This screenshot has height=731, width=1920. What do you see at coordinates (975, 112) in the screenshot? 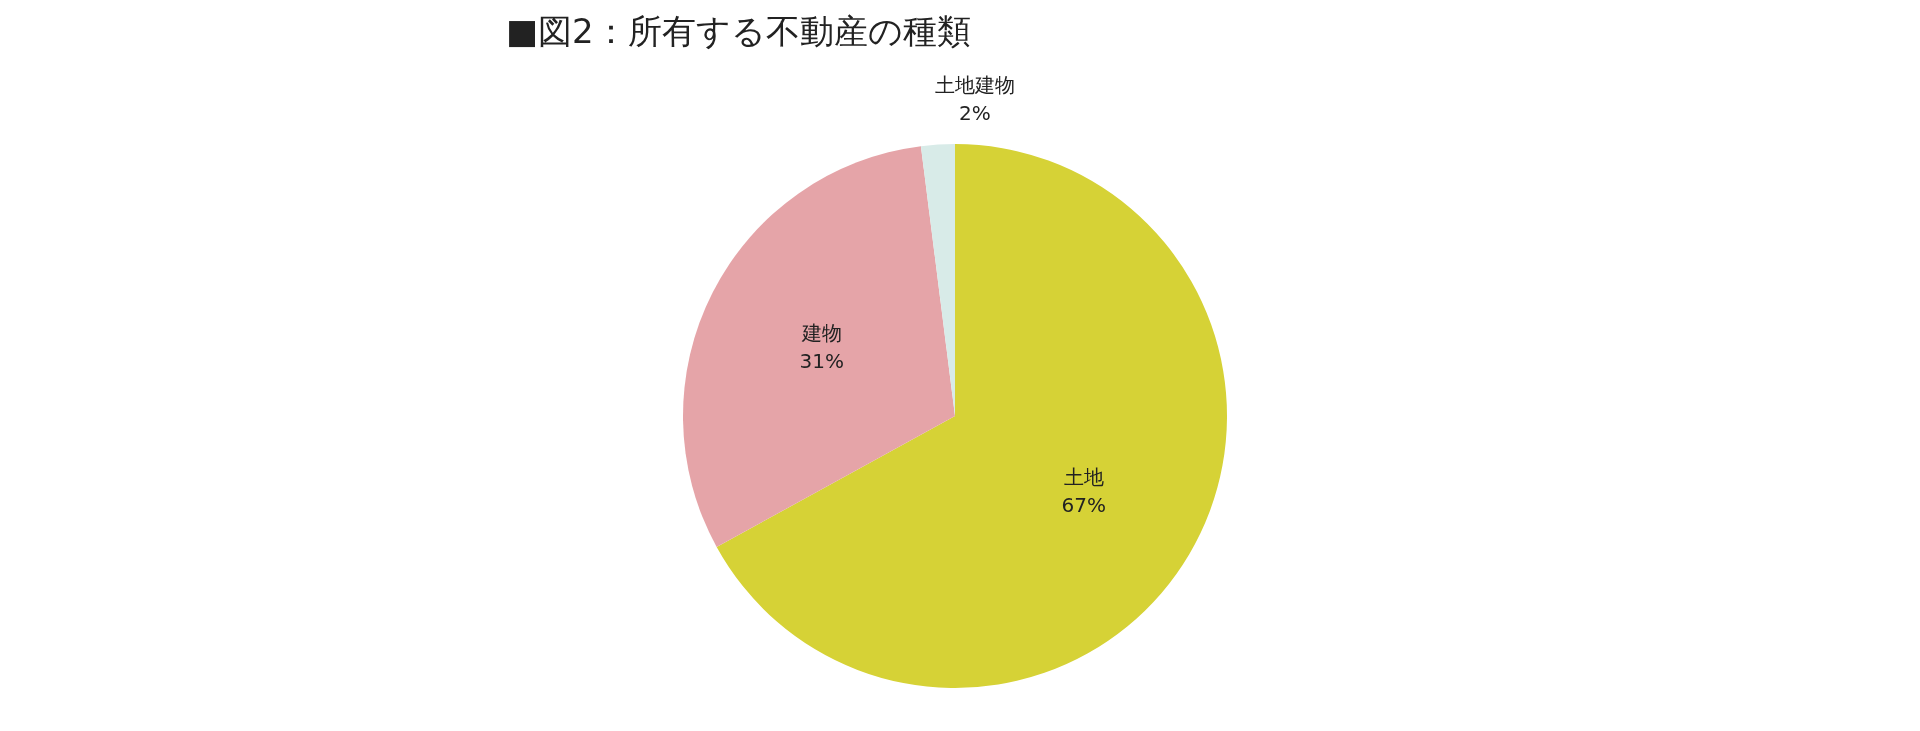
I see `data-label: 2%` at bounding box center [975, 112].